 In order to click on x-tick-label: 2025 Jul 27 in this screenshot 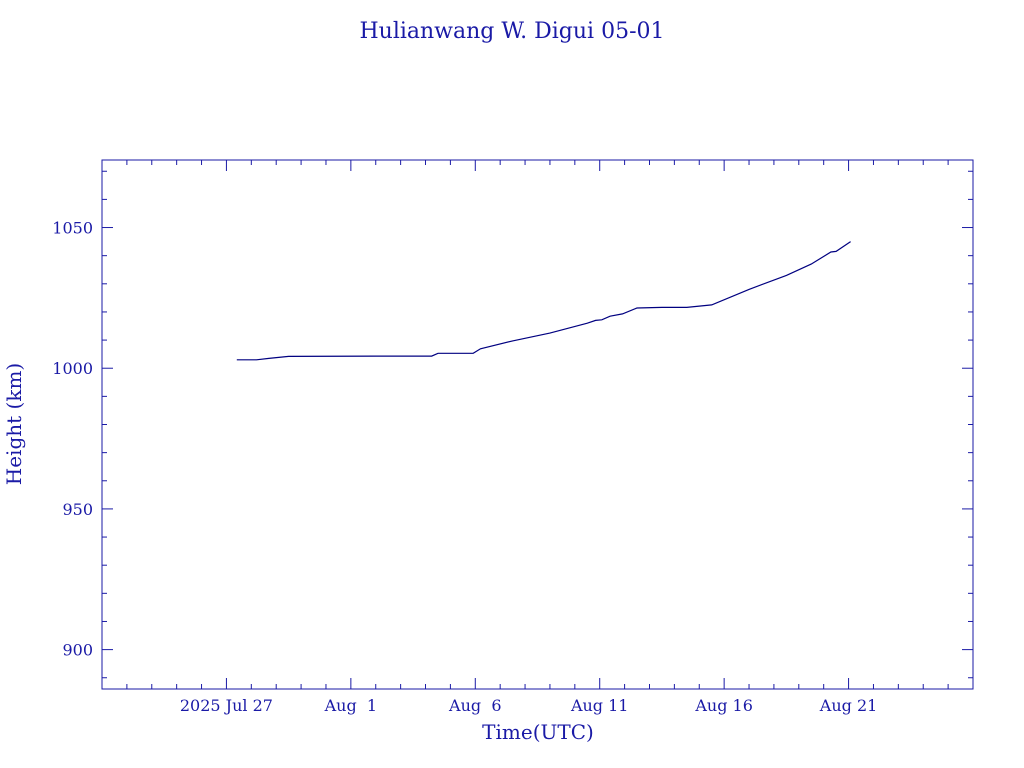, I will do `click(226, 705)`.